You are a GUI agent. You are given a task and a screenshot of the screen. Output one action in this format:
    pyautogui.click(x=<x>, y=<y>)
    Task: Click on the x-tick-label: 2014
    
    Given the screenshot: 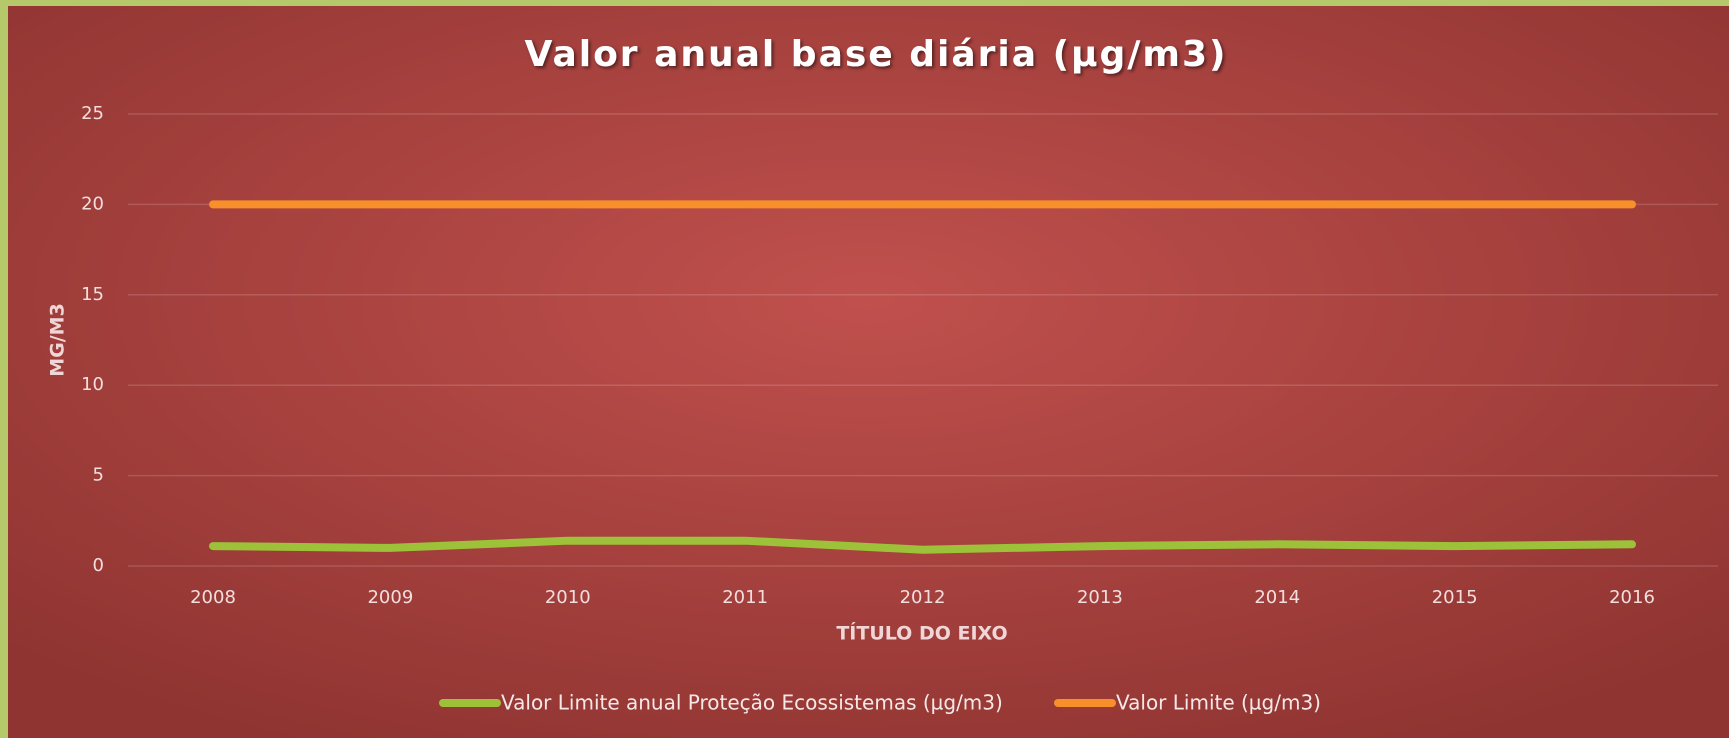 What is the action you would take?
    pyautogui.click(x=1277, y=597)
    